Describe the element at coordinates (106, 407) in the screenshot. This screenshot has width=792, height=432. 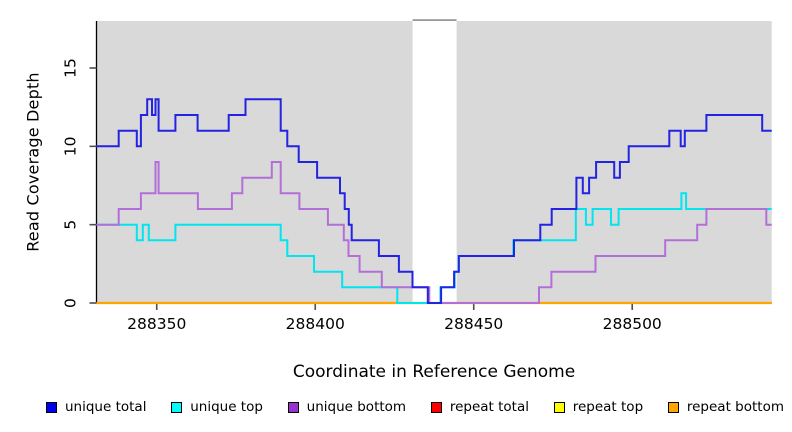
I see `legend-label: unique total` at that location.